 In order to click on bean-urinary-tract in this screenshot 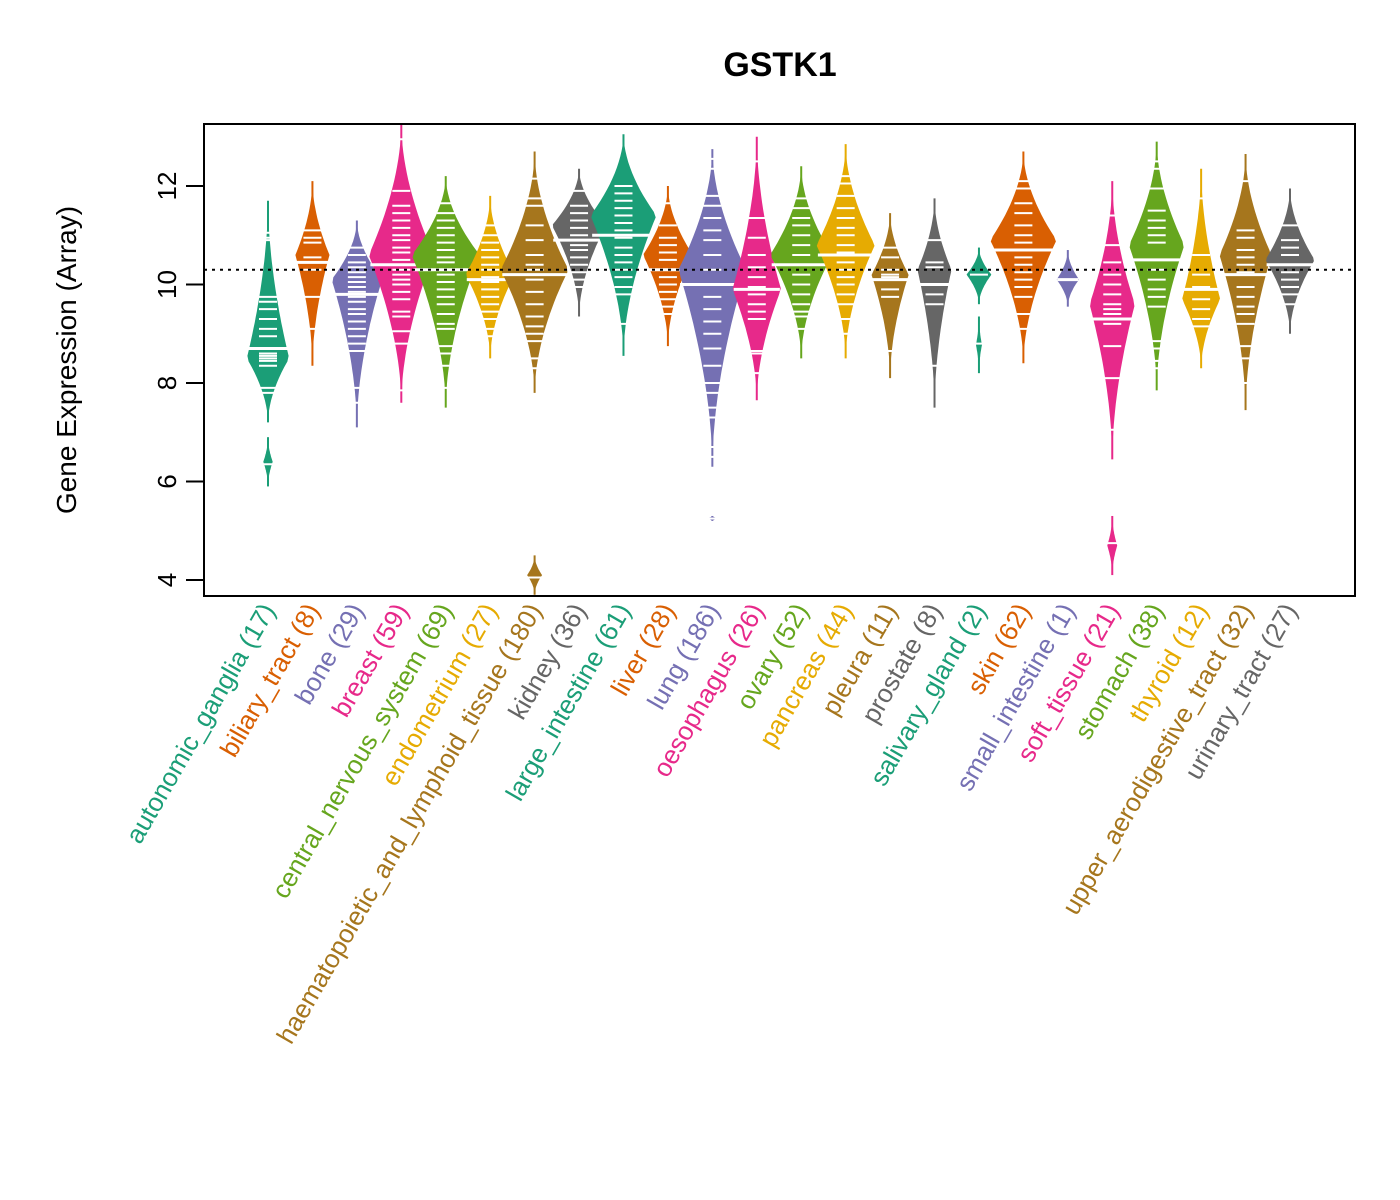, I will do `click(1290, 261)`.